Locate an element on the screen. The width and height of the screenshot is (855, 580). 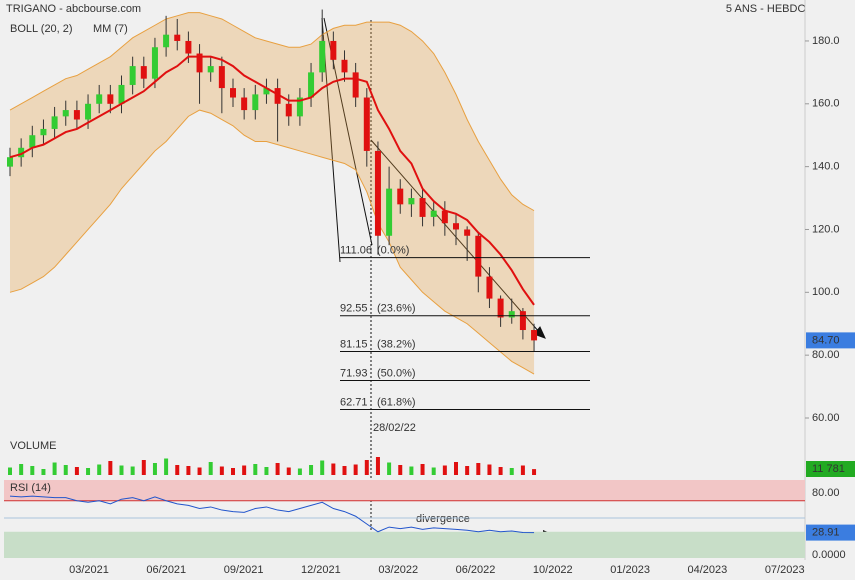
fib-value: 71.93 is located at coordinates (354, 373).